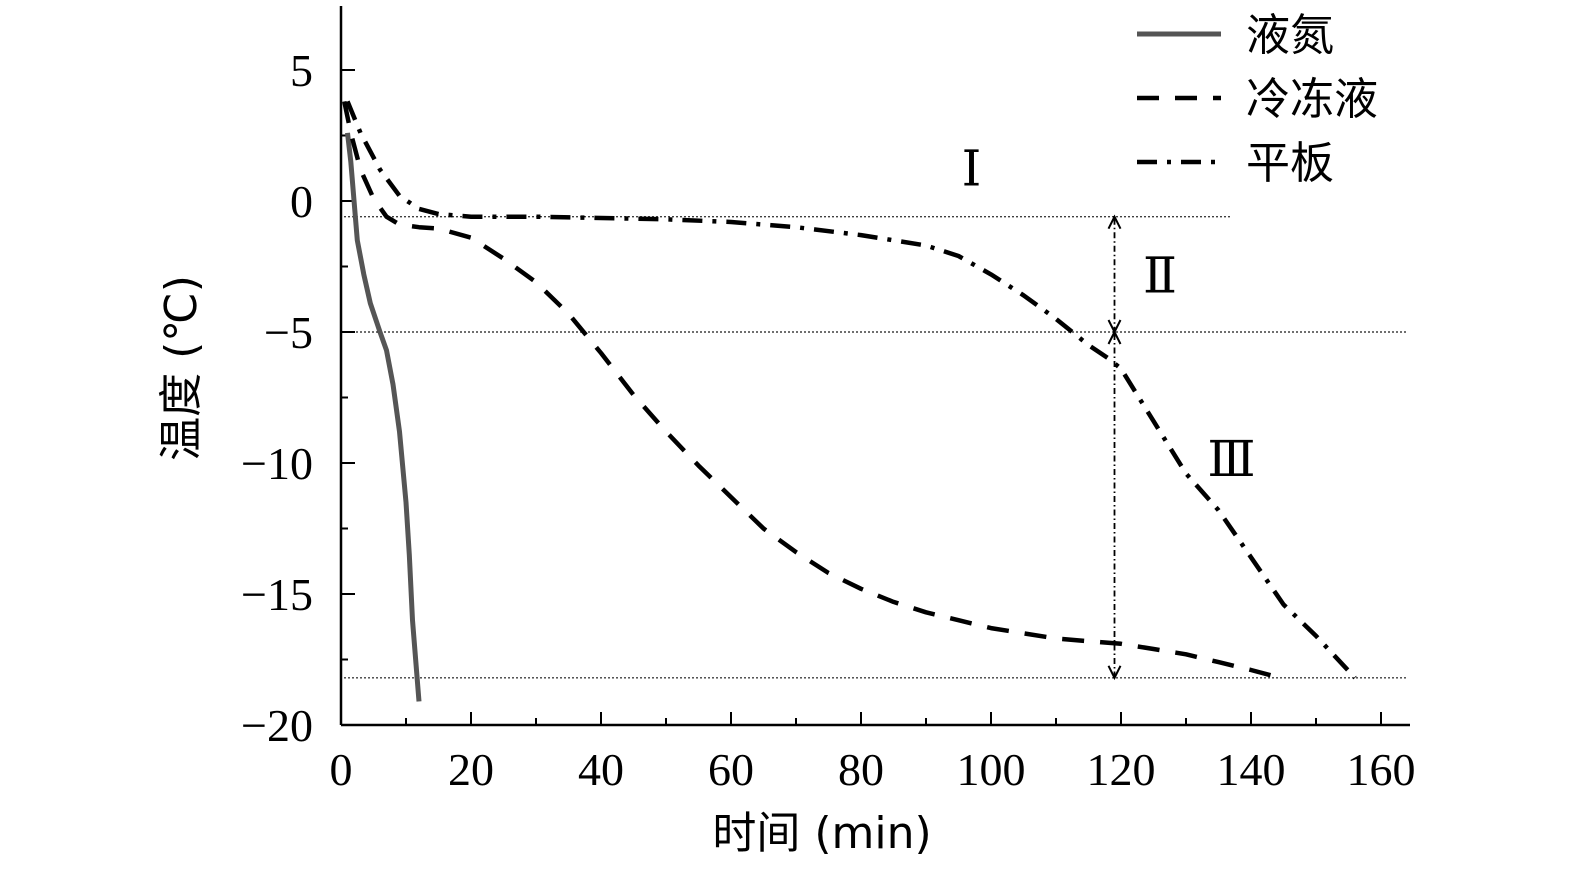 This screenshot has width=1575, height=876. I want to click on y-tick-label: −15, so click(277, 594).